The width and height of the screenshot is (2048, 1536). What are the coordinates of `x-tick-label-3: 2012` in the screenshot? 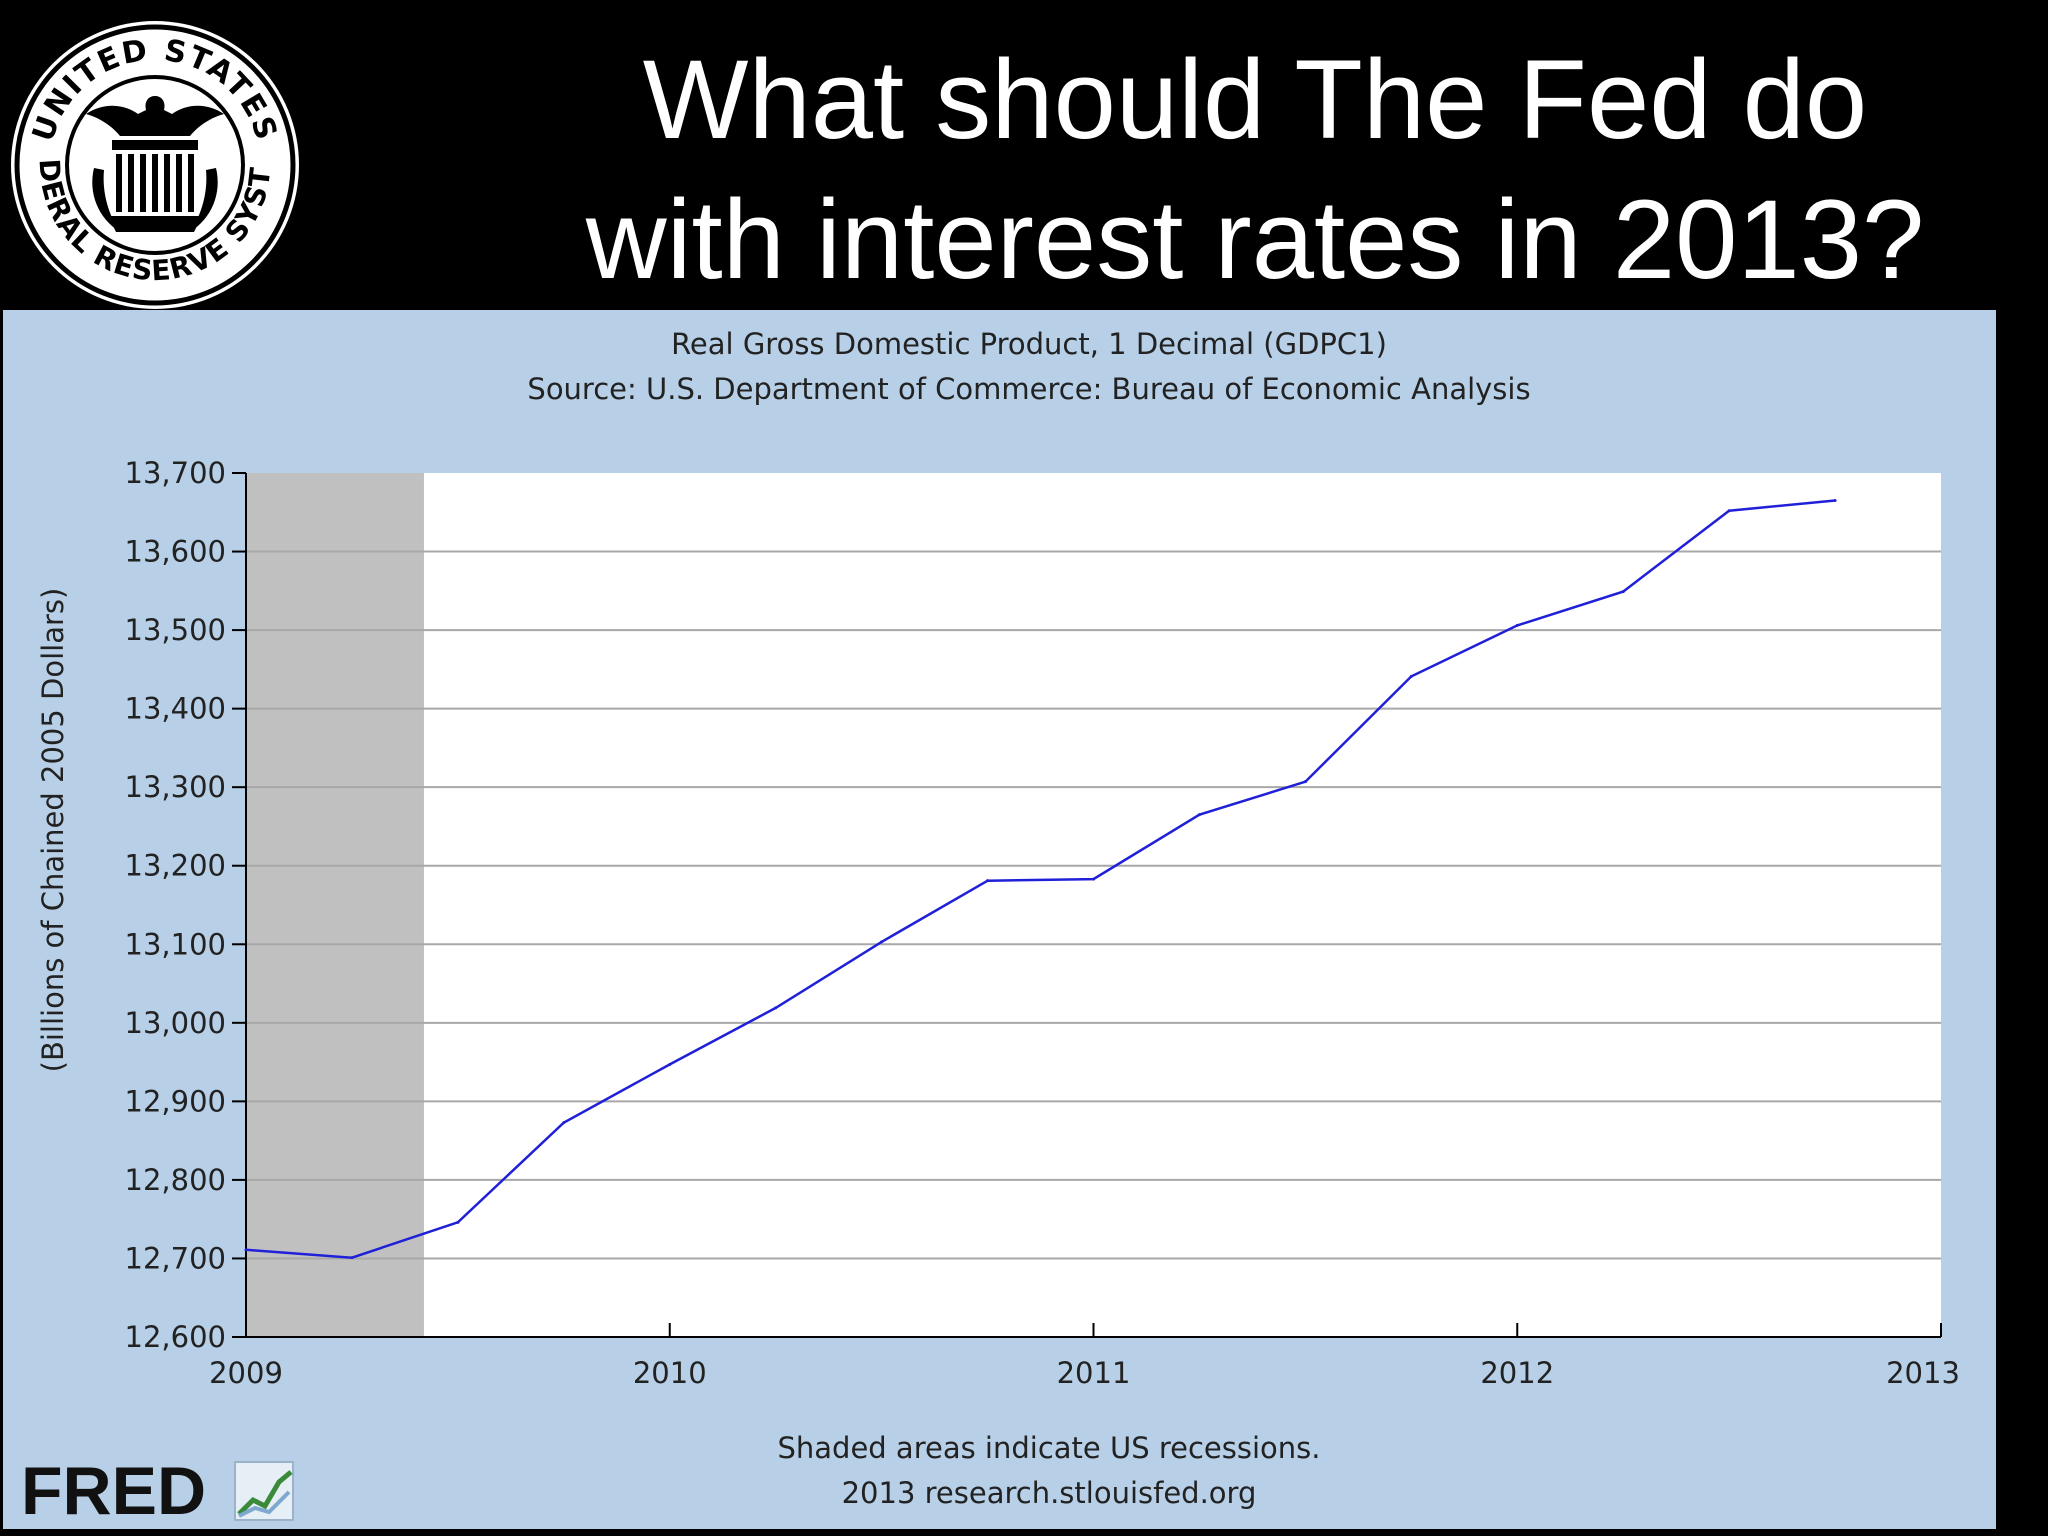 It's located at (1517, 1373).